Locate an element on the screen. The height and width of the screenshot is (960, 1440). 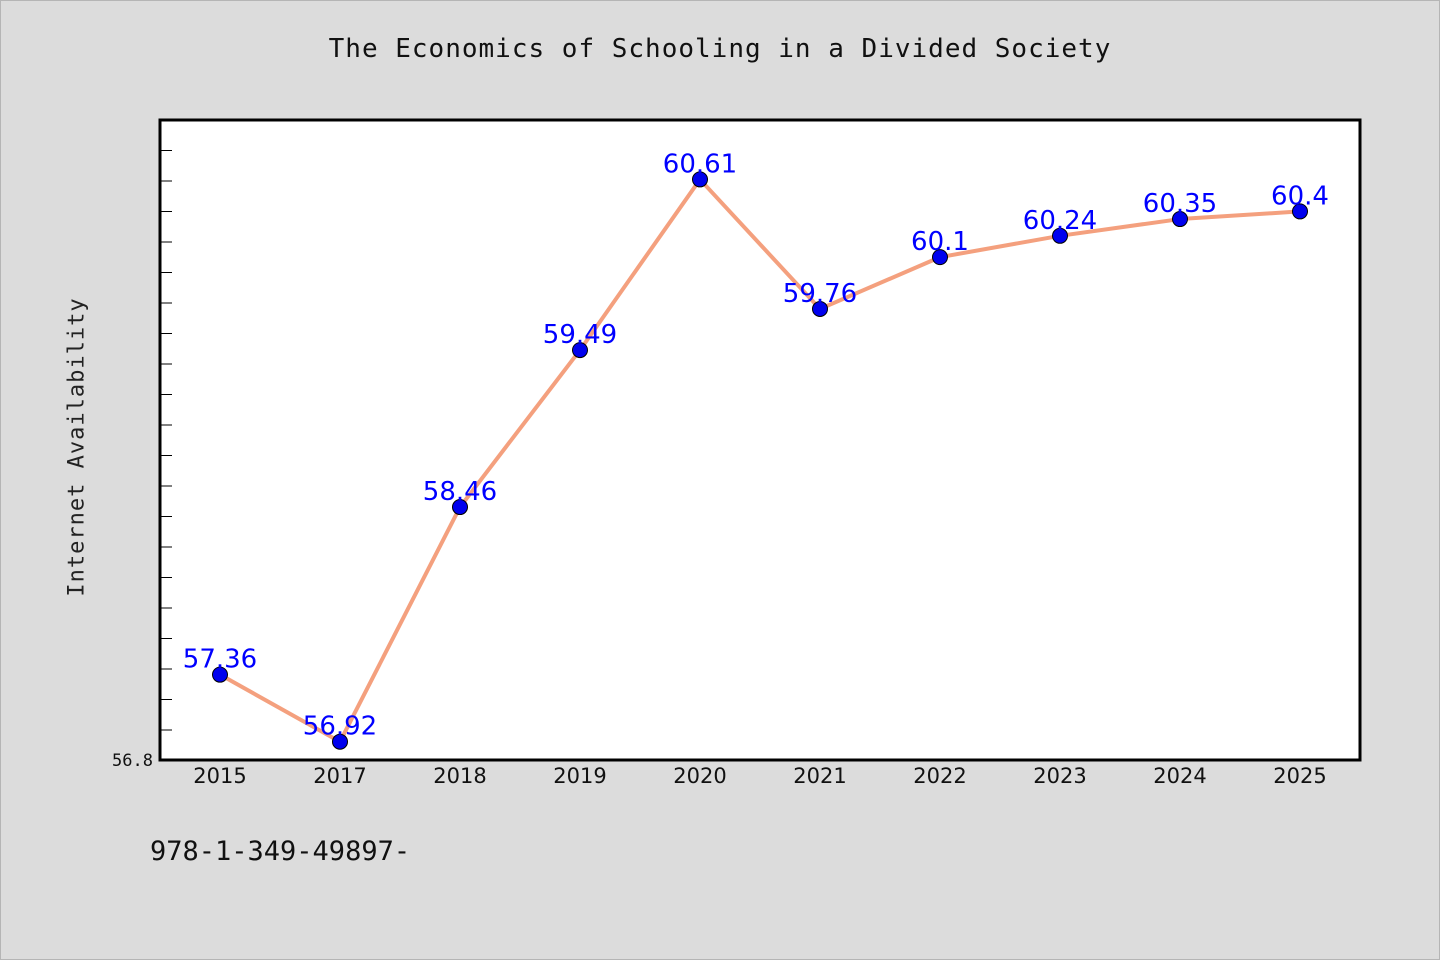
x-tick-label: 2018 is located at coordinates (459, 776).